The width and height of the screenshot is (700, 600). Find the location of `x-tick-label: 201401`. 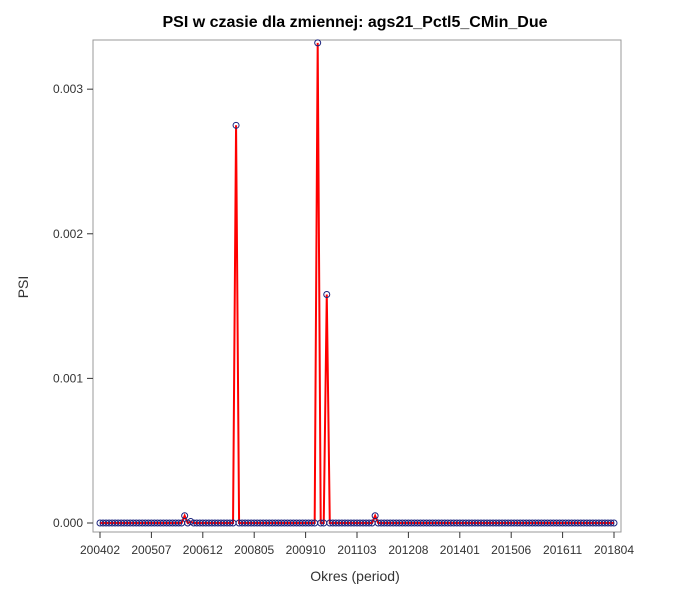

x-tick-label: 201401 is located at coordinates (460, 550).